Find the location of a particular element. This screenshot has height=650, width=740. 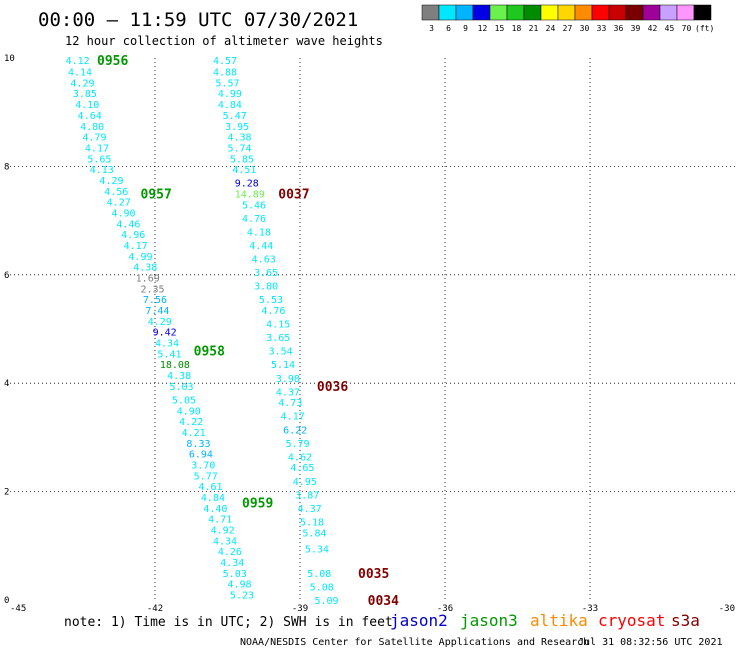

colorbar-label: 39 is located at coordinates (636, 28).